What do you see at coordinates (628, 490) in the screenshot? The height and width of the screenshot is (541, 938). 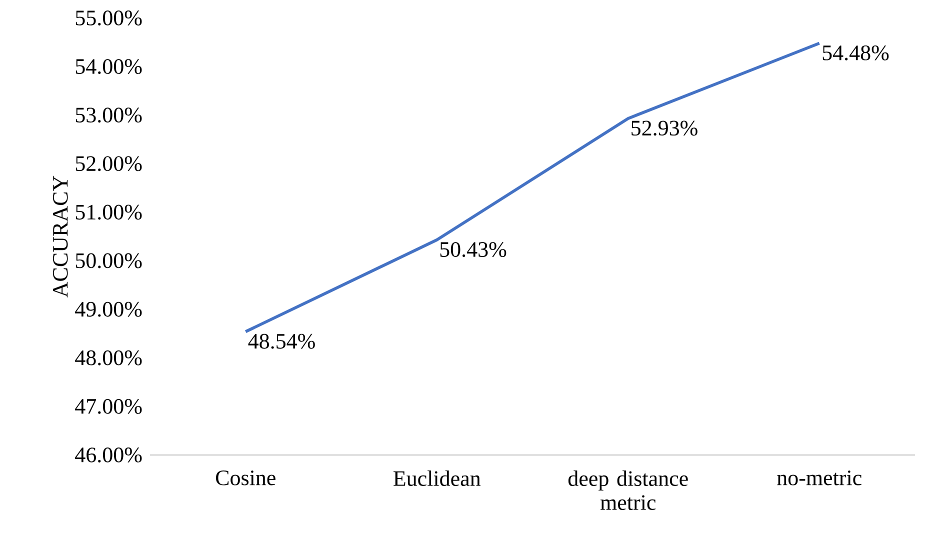 I see `x-tick-label: deep distance metric` at bounding box center [628, 490].